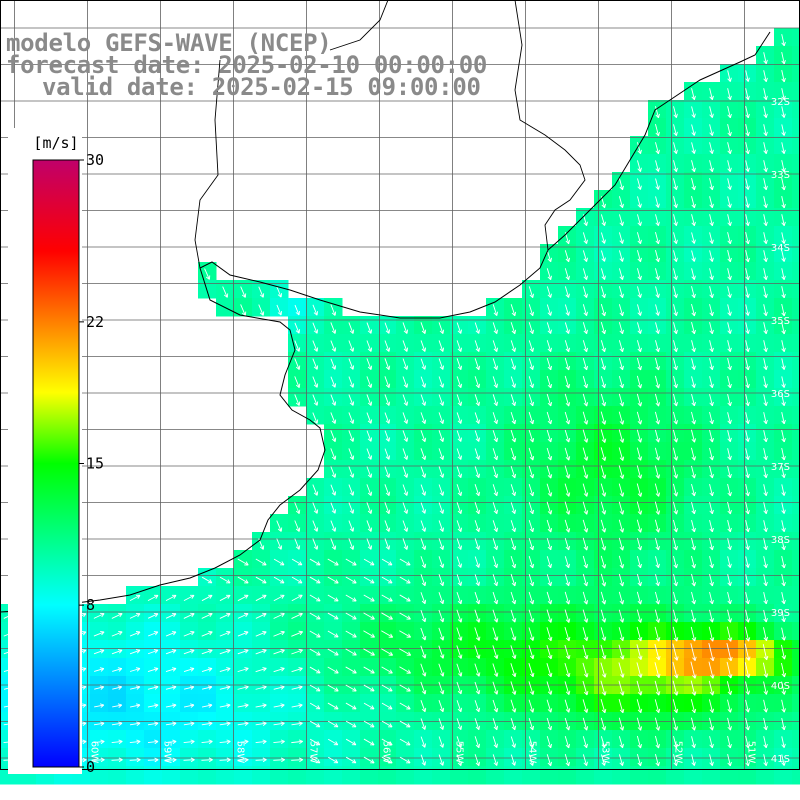  What do you see at coordinates (313, 752) in the screenshot?
I see `lon-label: 57W` at bounding box center [313, 752].